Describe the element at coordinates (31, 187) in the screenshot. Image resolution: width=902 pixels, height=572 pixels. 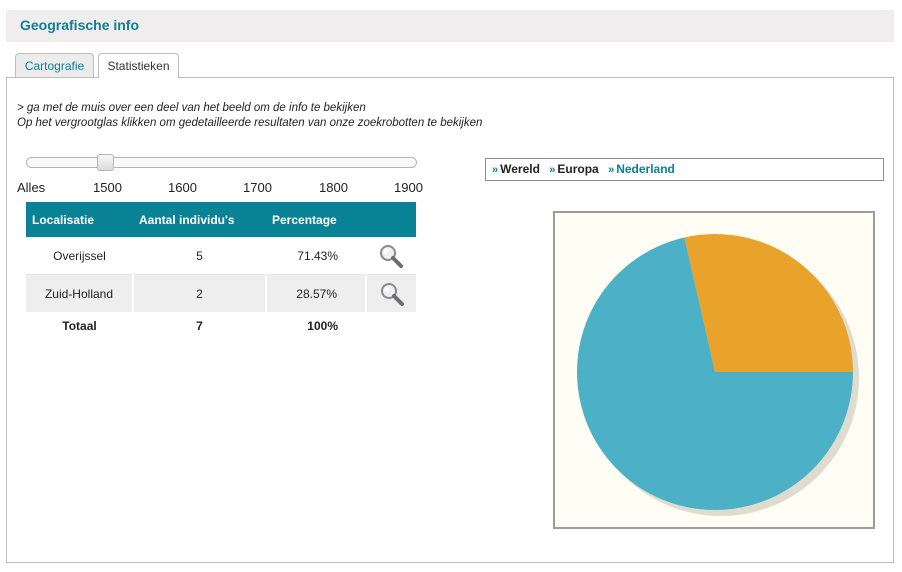
I see `slider-tick-alles: Alles` at that location.